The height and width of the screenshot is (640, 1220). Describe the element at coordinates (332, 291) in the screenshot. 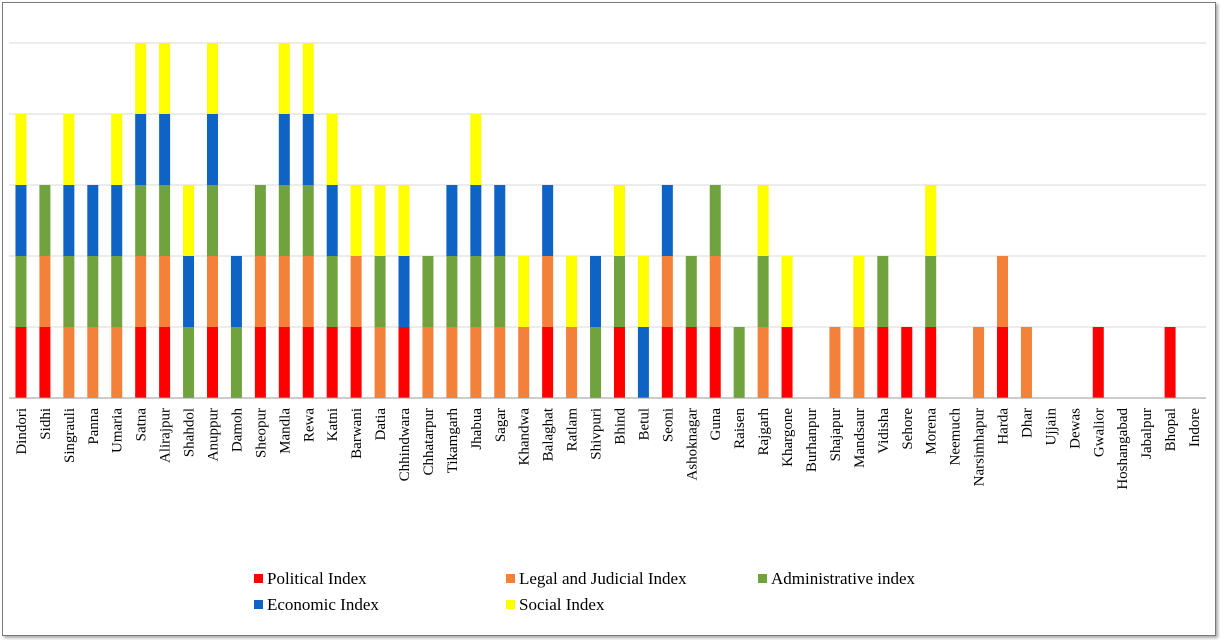

I see `bar-katni-administrative-index` at that location.